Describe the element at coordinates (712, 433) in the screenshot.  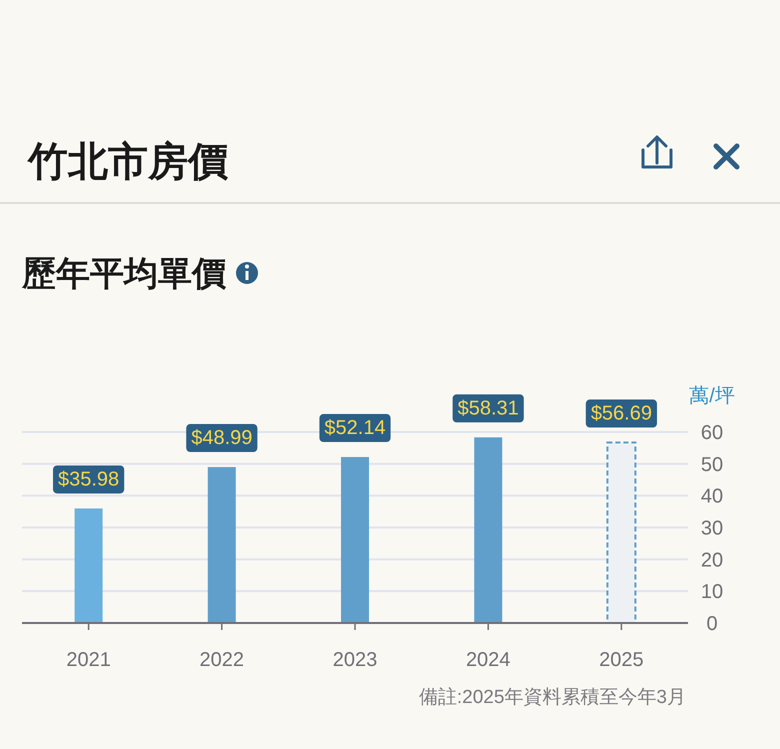
I see `y-tick-label: 60` at that location.